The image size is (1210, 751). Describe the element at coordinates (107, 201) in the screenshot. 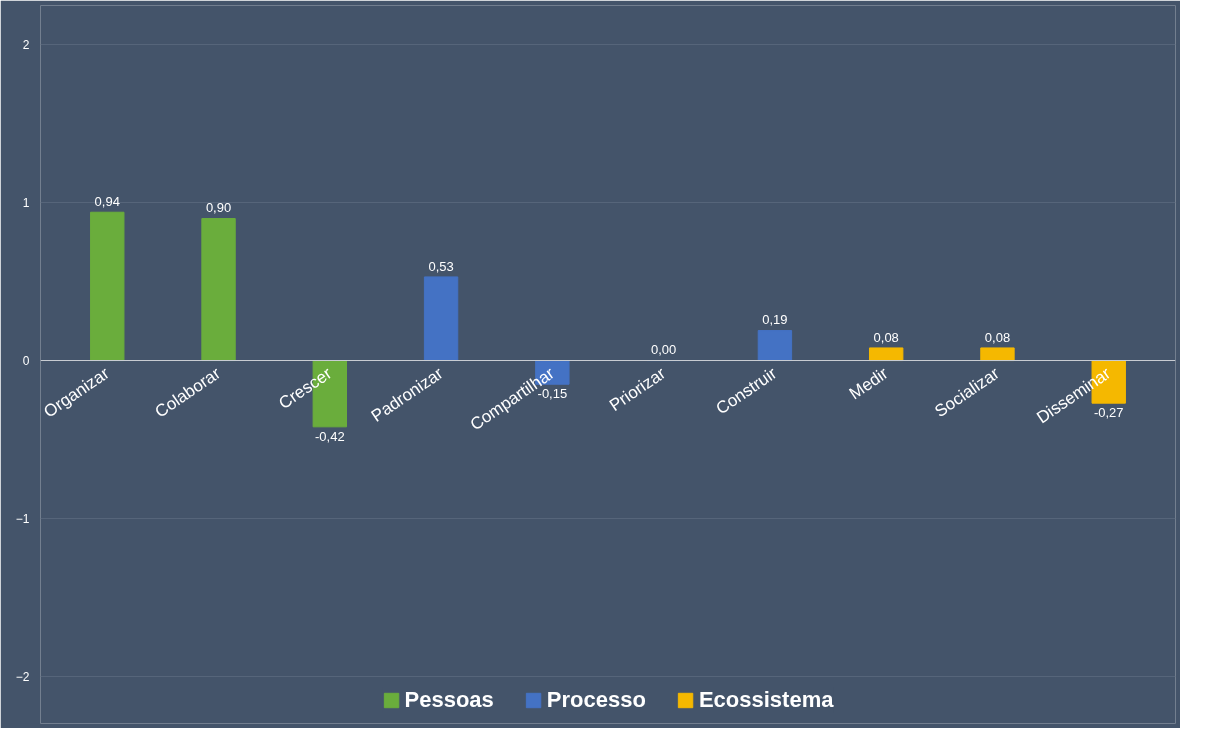

I see `data-label: 0,94` at that location.